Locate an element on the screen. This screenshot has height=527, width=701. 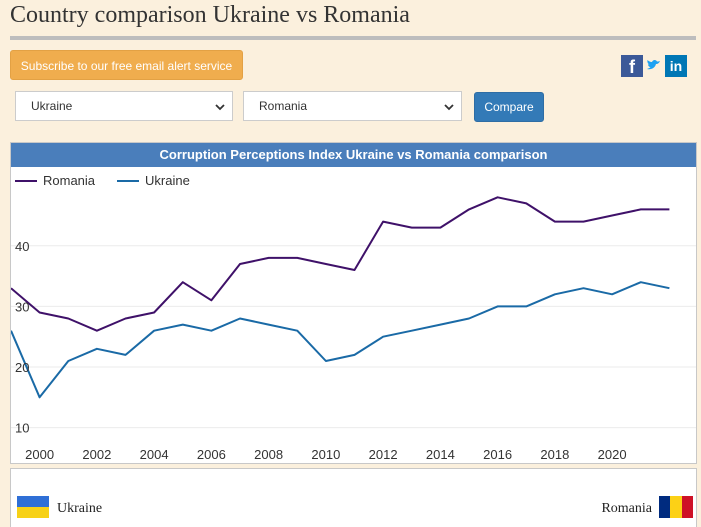
country1-select-value: Ukraine is located at coordinates (52, 106).